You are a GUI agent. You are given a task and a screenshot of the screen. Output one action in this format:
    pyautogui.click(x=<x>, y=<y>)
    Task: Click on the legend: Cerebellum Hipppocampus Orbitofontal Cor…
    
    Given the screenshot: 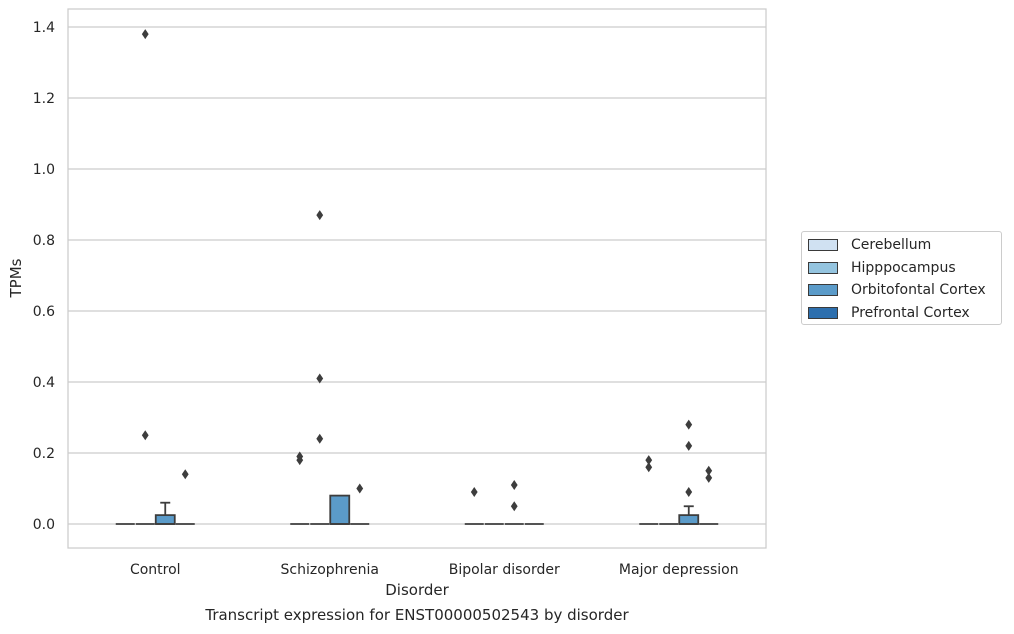 What is the action you would take?
    pyautogui.click(x=901, y=278)
    